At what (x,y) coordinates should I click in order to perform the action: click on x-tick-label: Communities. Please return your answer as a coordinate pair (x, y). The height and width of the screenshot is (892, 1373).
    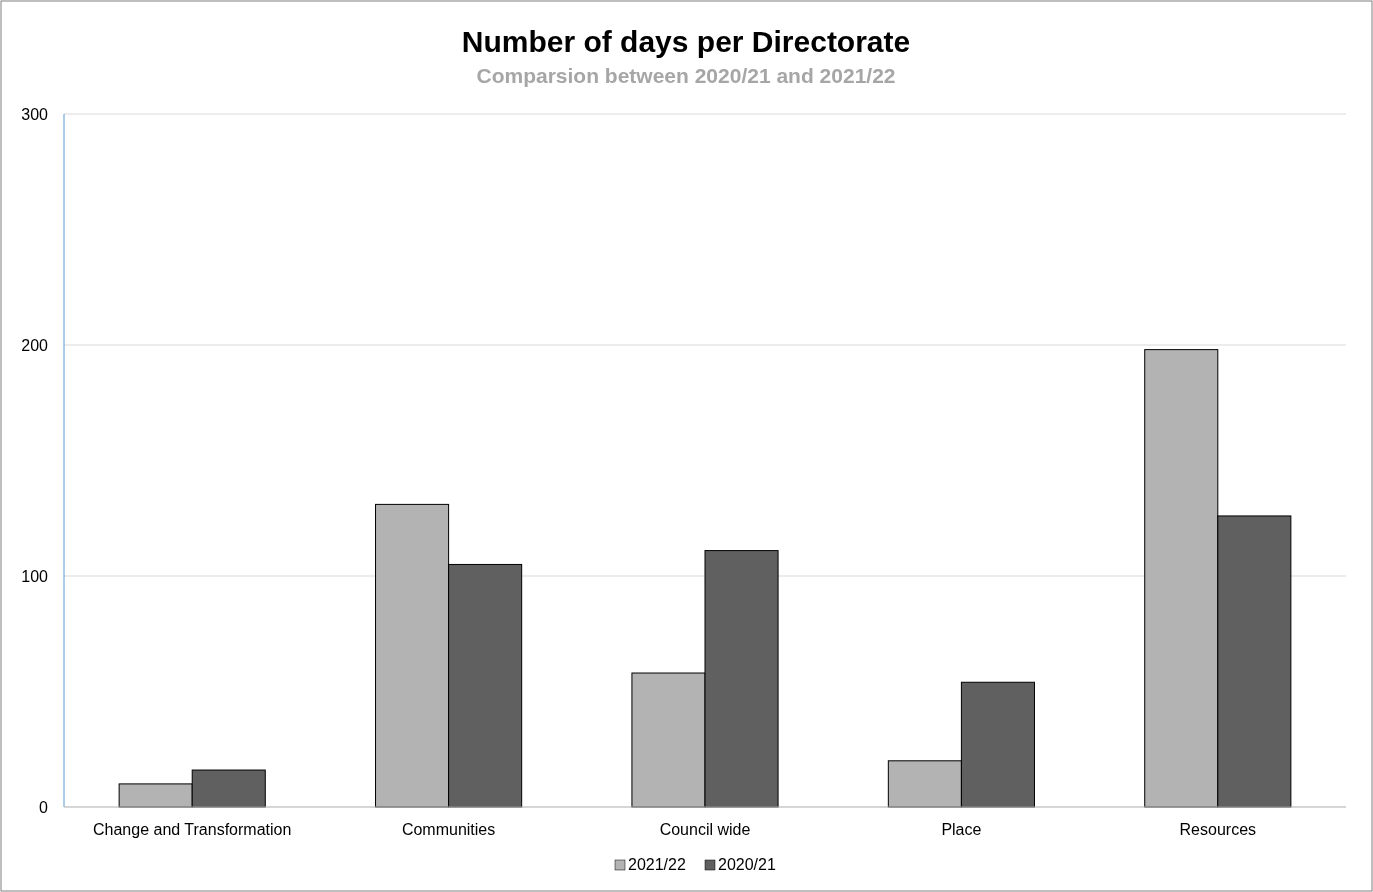
    Looking at the image, I should click on (448, 829).